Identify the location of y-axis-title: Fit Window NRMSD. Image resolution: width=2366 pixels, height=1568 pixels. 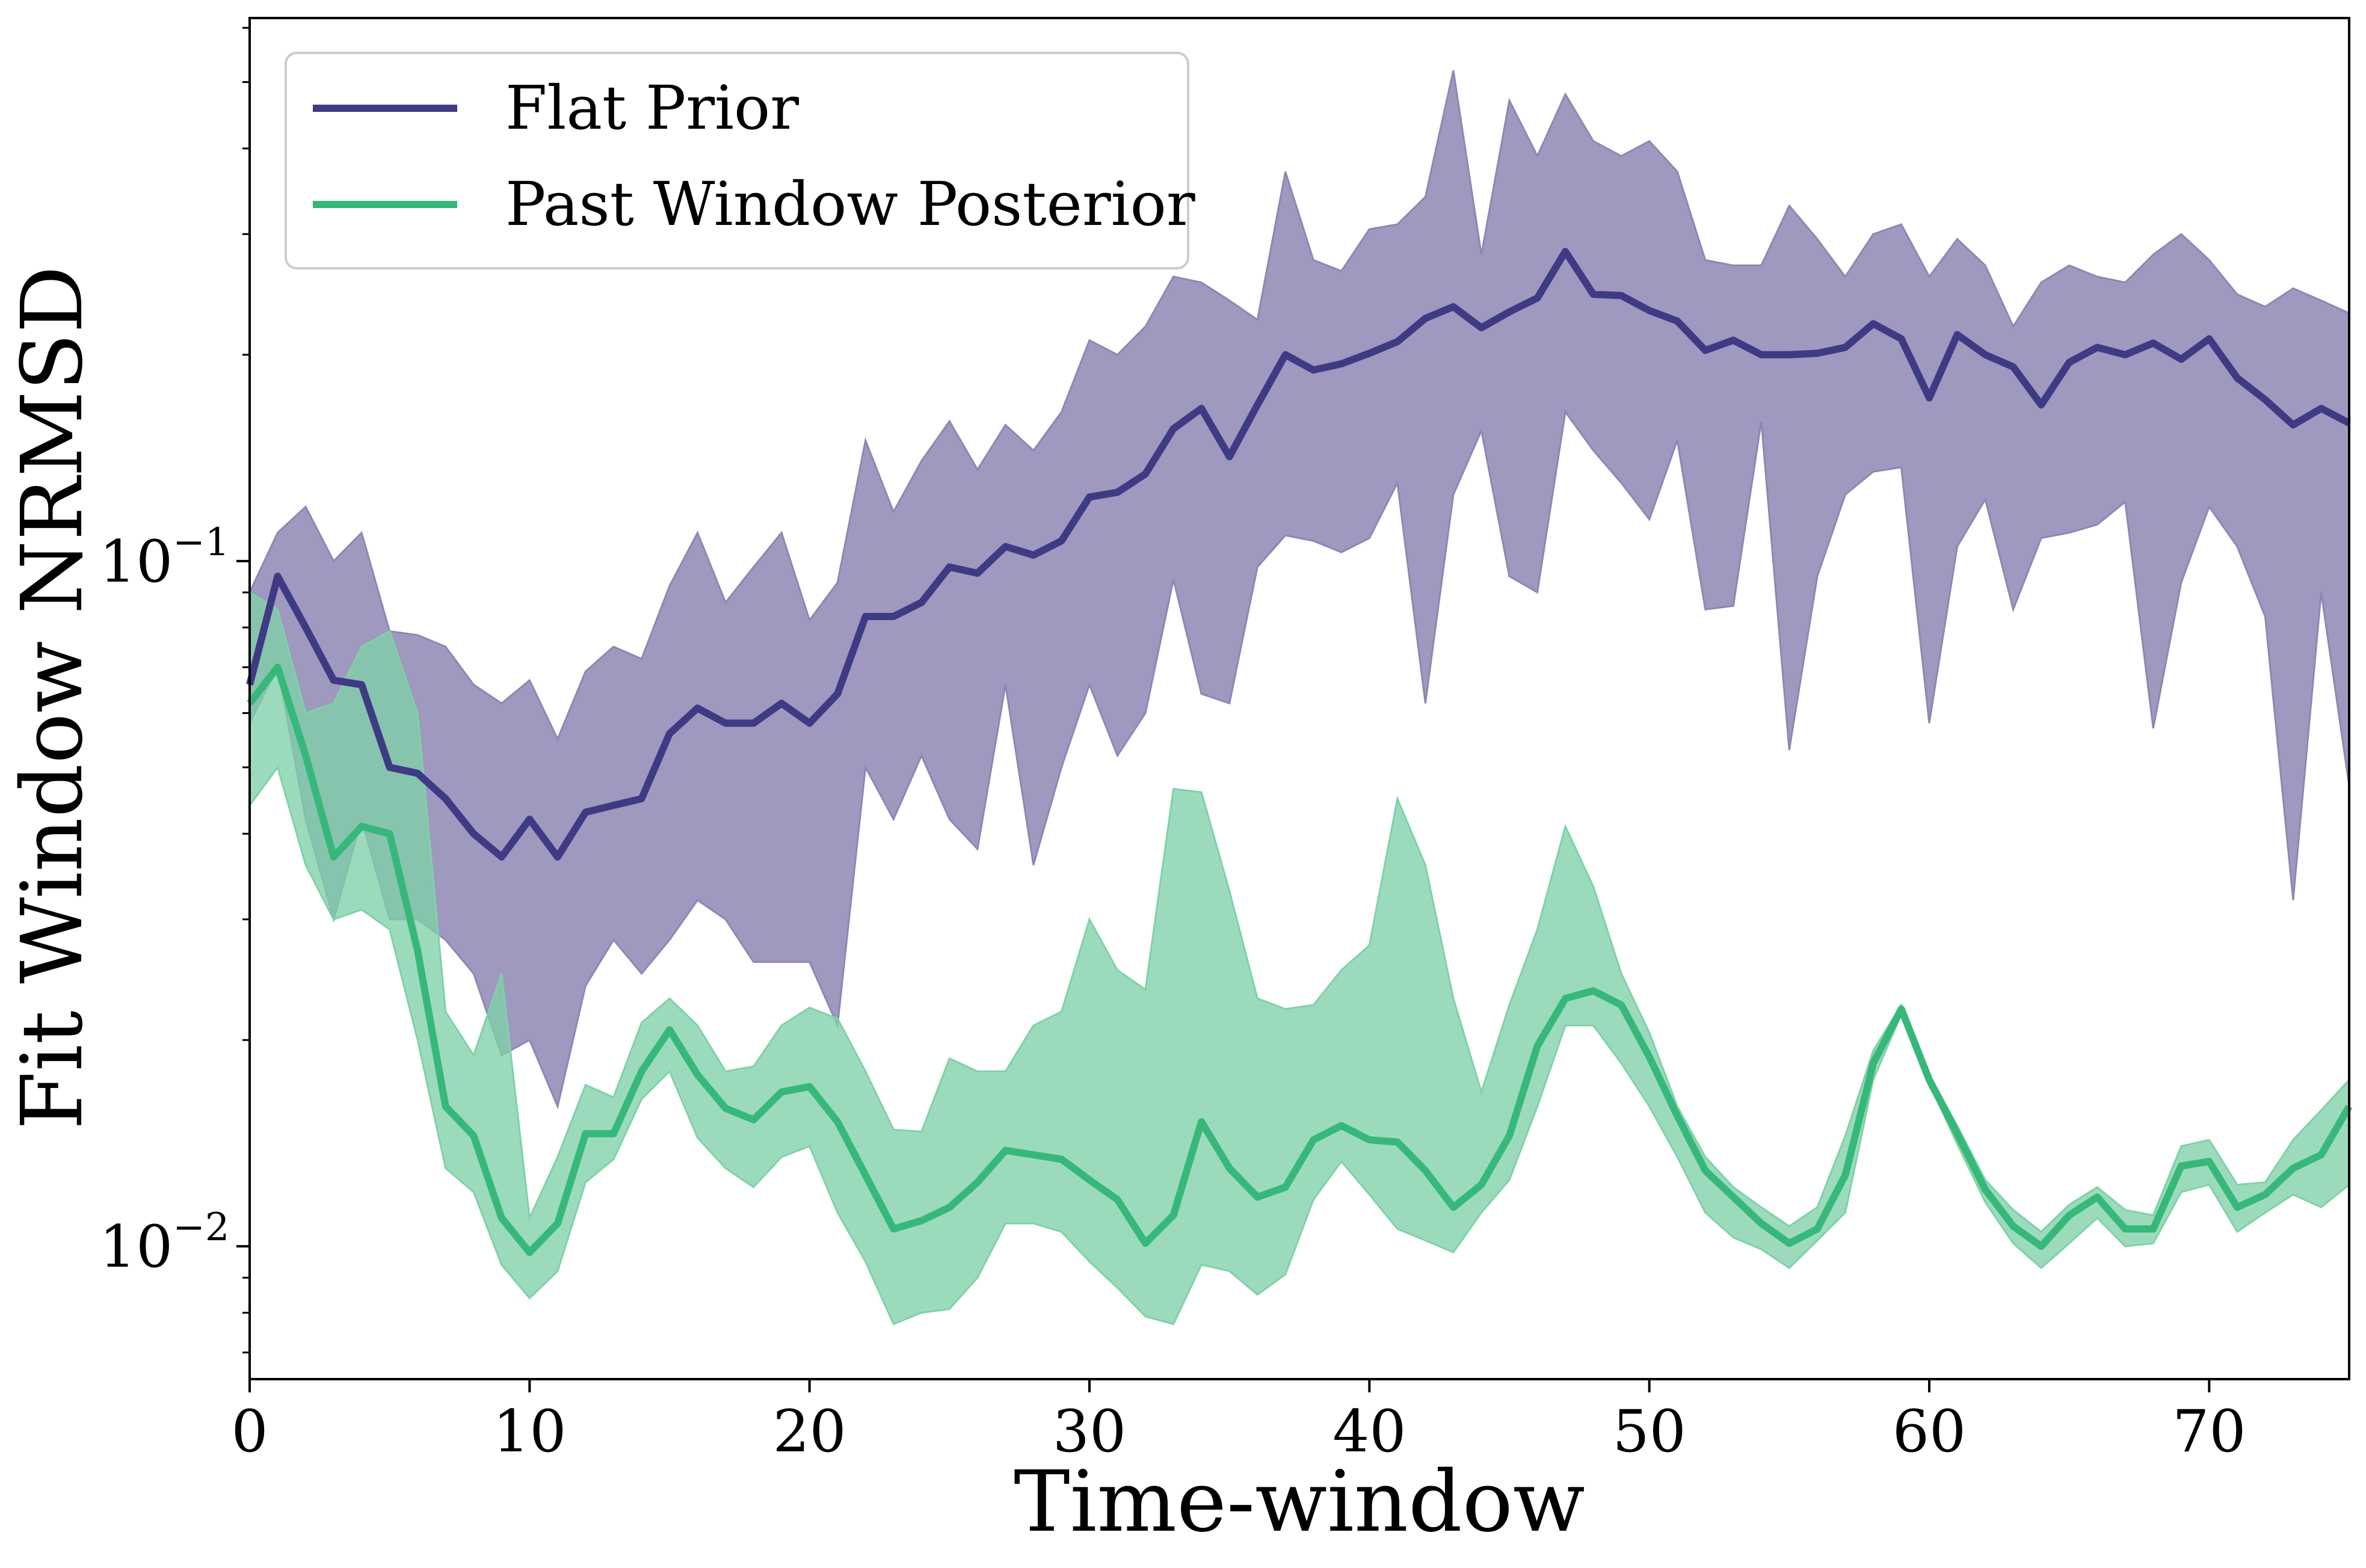
(53, 698).